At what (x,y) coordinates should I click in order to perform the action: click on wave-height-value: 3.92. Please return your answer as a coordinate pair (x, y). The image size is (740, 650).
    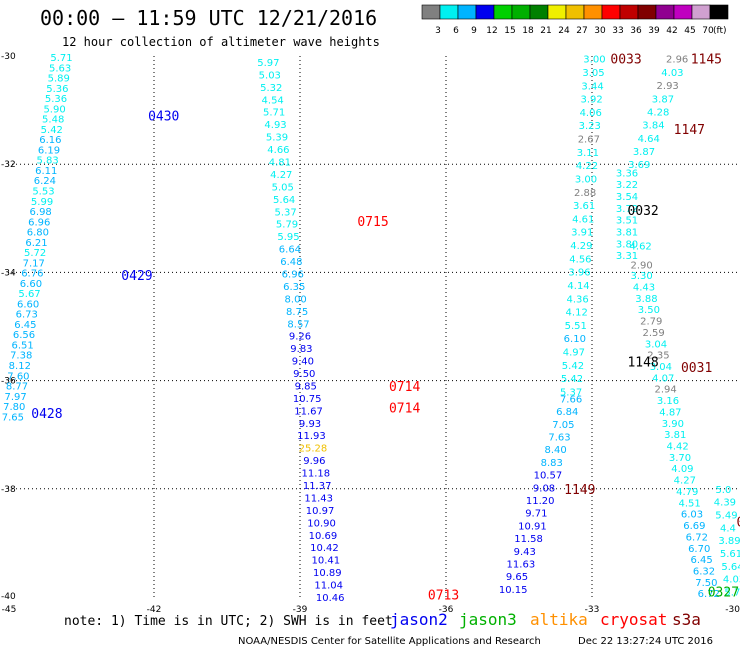
    Looking at the image, I should click on (591, 100).